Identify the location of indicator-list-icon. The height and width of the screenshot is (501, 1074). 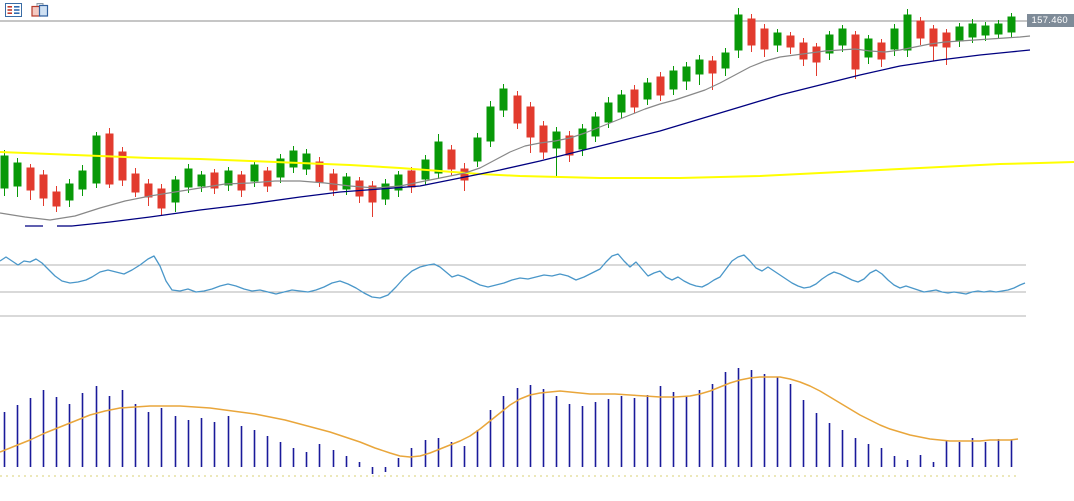
(13, 10).